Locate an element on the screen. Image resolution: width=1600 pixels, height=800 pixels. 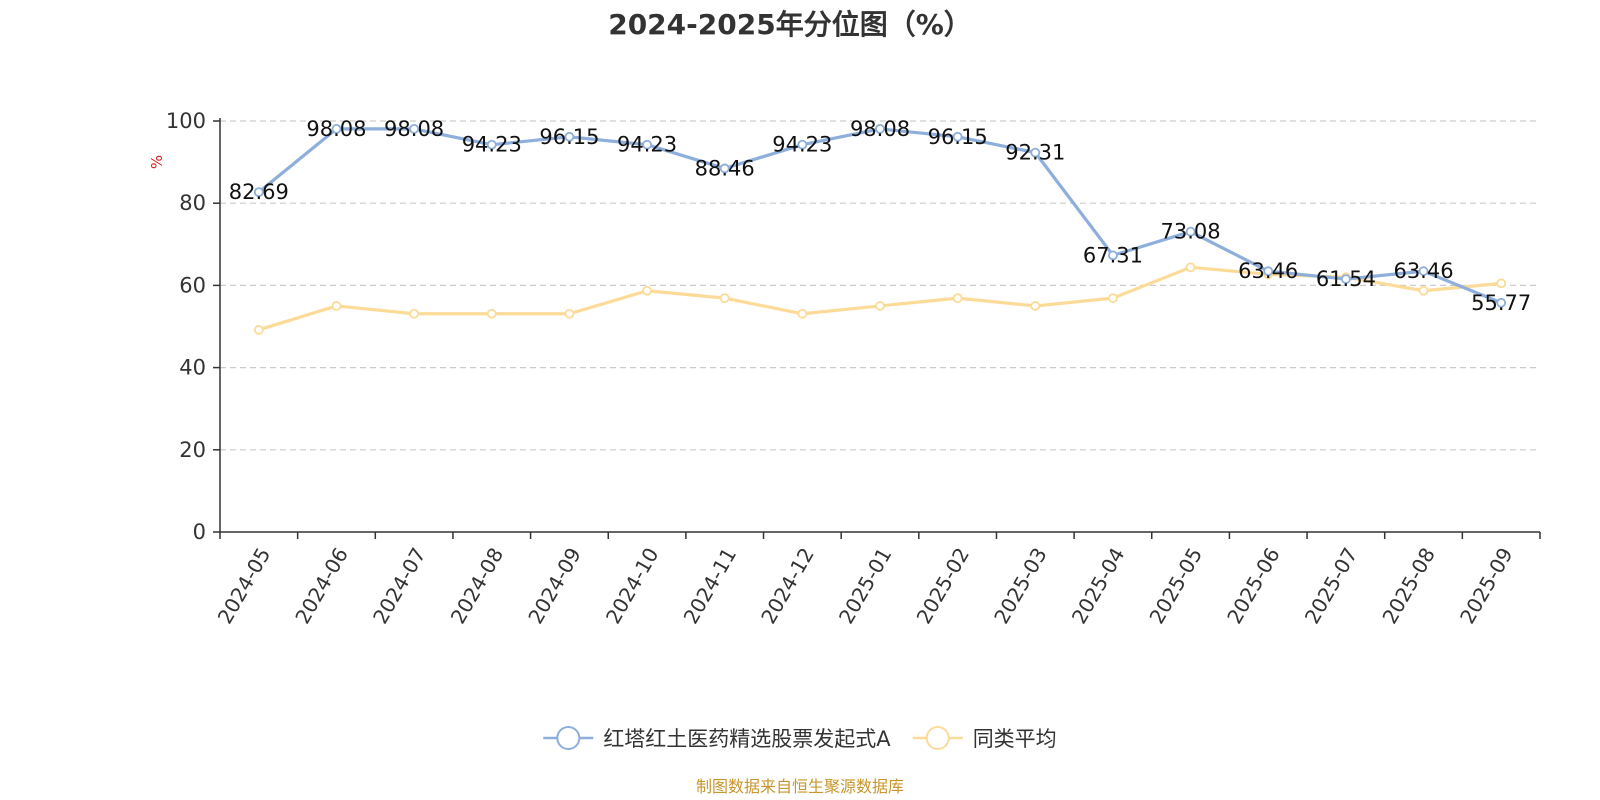
y-tick-label: 0 is located at coordinates (199, 532).